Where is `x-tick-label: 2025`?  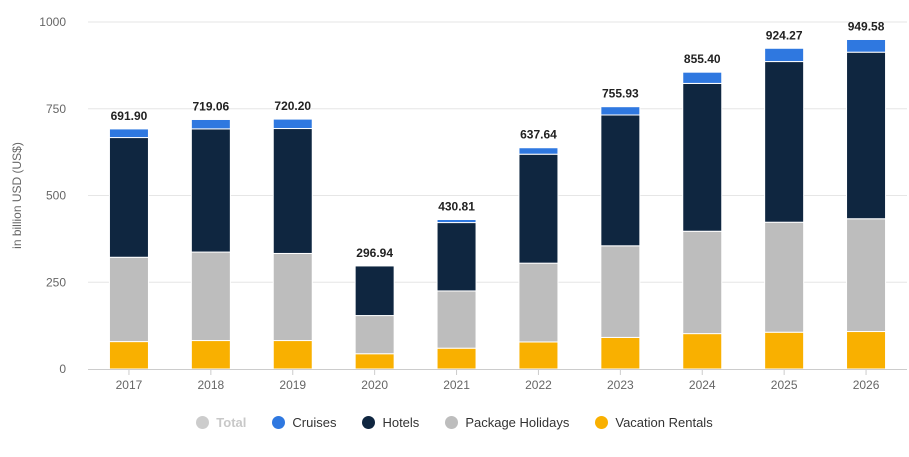 x-tick-label: 2025 is located at coordinates (784, 385).